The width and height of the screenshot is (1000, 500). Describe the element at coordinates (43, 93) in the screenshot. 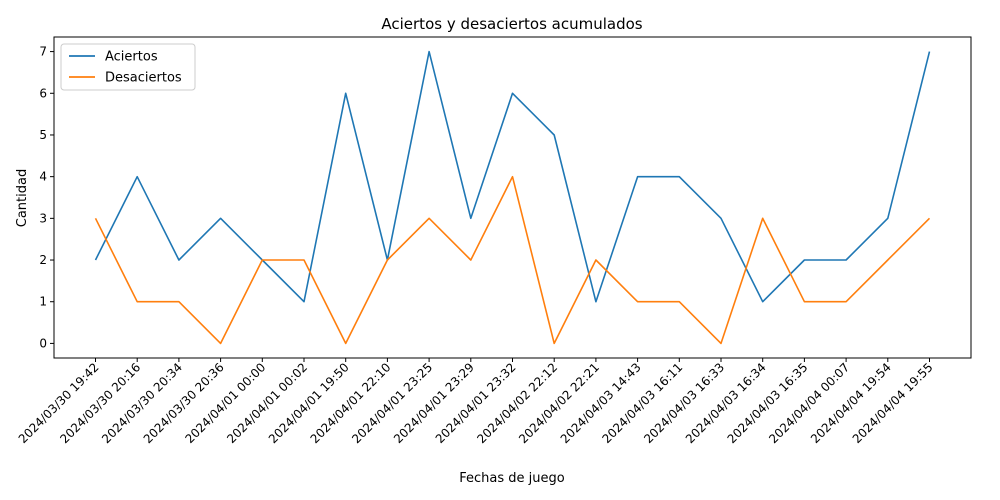

I see `y-tick-label: 6` at that location.